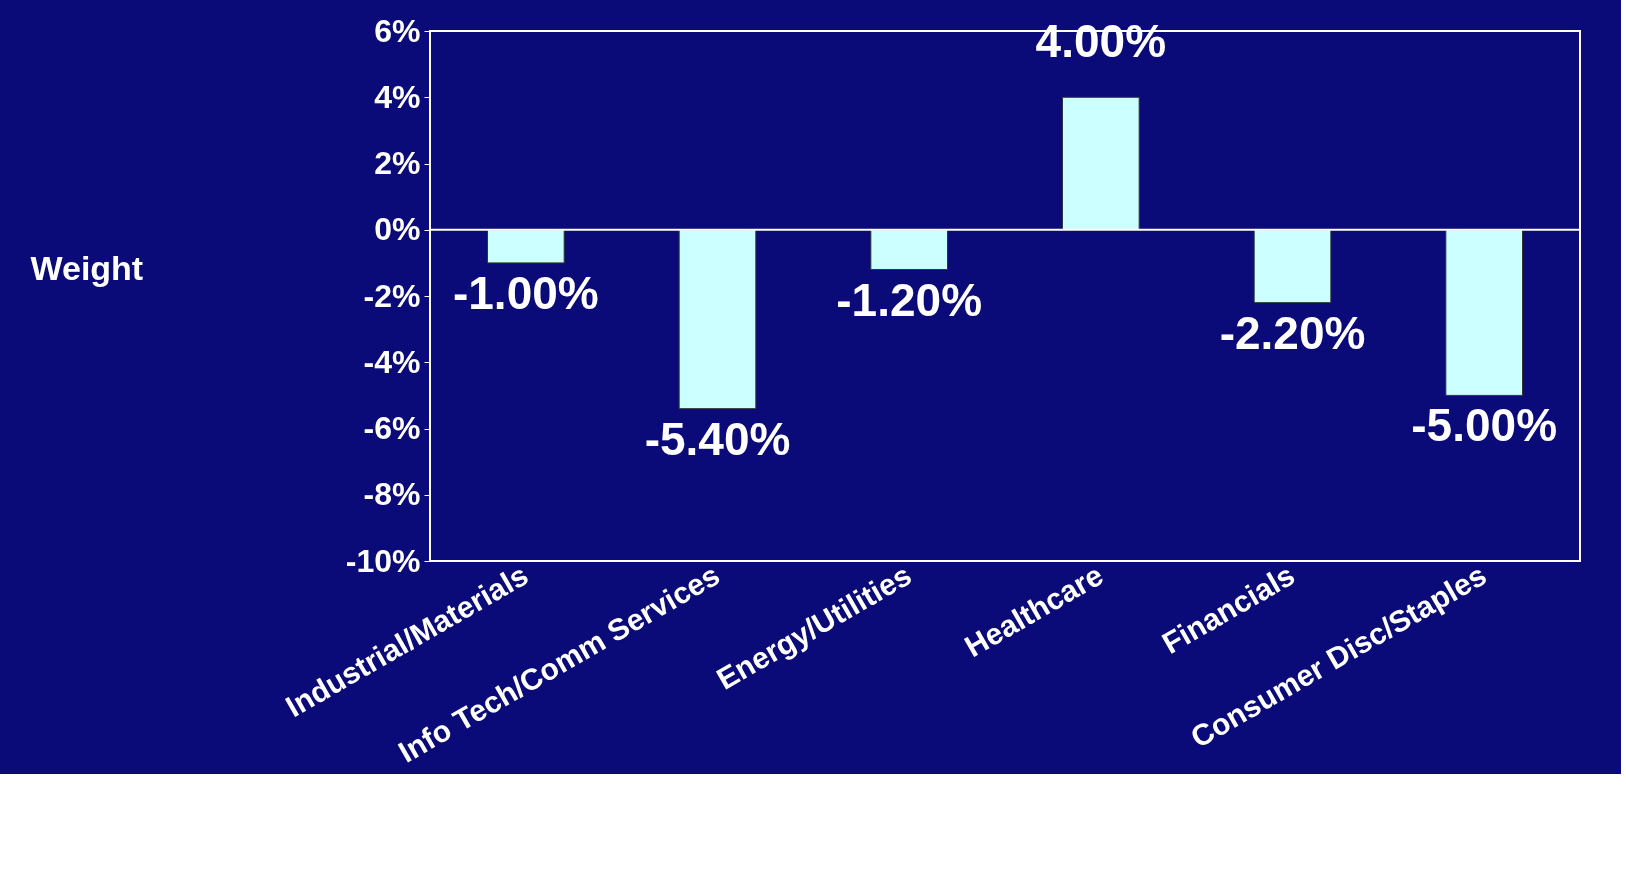 This screenshot has width=1626, height=887. Describe the element at coordinates (397, 96) in the screenshot. I see `y-tick-label: 4%` at that location.